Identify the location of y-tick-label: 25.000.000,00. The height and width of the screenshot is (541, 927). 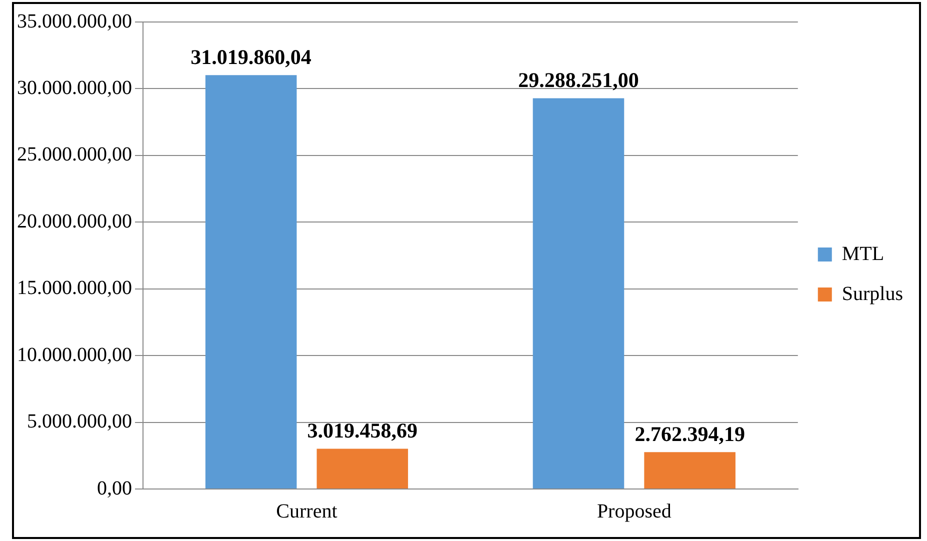
(74, 155).